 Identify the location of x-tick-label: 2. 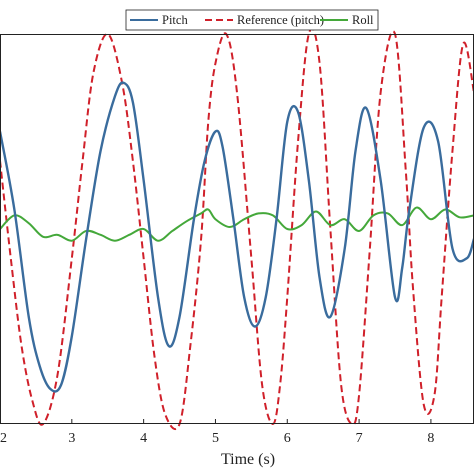
(3, 438).